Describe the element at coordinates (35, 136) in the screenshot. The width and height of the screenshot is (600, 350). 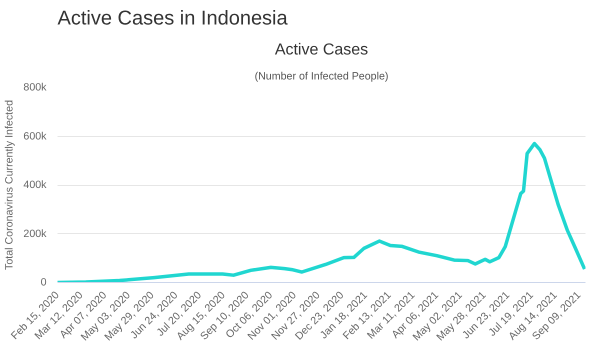
I see `y-tick-label: 600k` at that location.